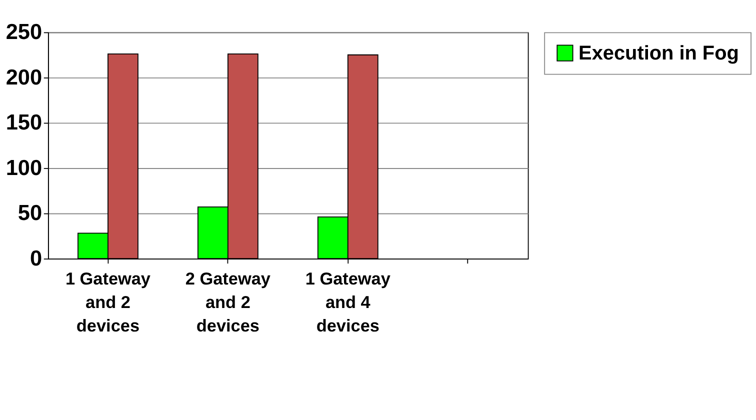  I want to click on x-tick-label: 1 Gateway and 4 devices, so click(348, 302).